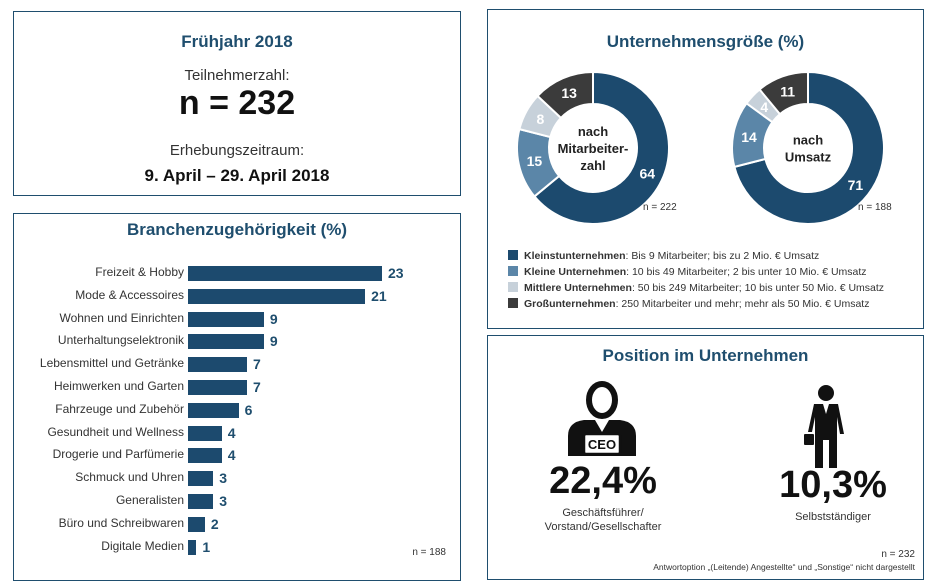 This screenshot has height=586, width=930. What do you see at coordinates (118, 454) in the screenshot?
I see `bar-category-label: Drogerie und Parfümerie` at bounding box center [118, 454].